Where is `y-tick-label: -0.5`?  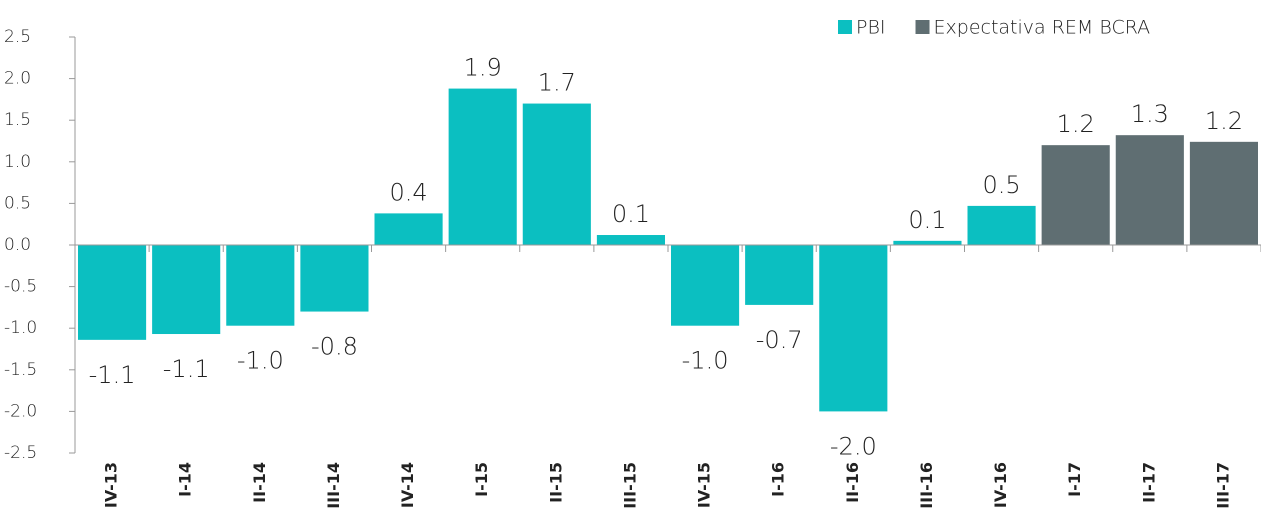
y-tick-label: -0.5 is located at coordinates (20, 287).